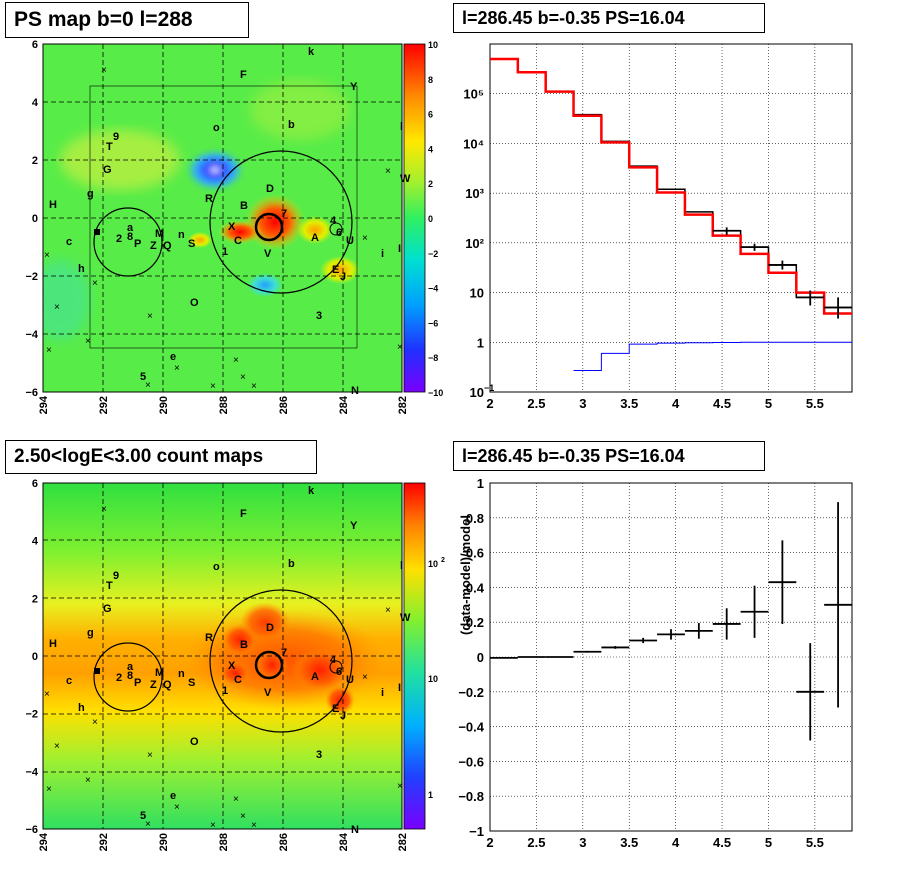 The height and width of the screenshot is (875, 898). What do you see at coordinates (167, 685) in the screenshot?
I see `count-map-source-Q: Q` at bounding box center [167, 685].